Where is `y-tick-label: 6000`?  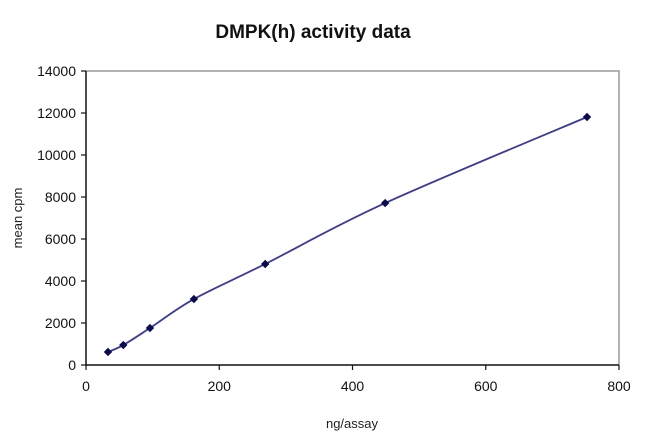
y-tick-label: 6000 is located at coordinates (60, 239).